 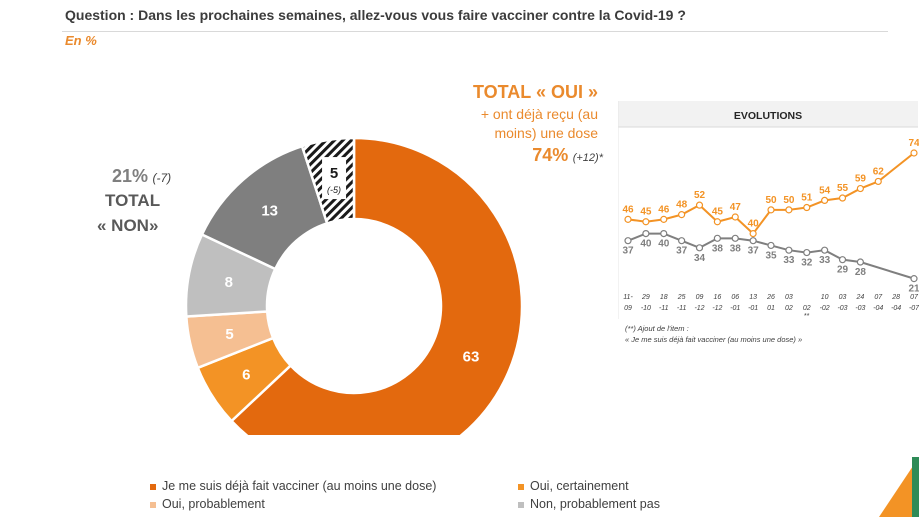 What do you see at coordinates (525, 155) in the screenshot?
I see `total-oui-value-row: 74% (+12)*` at bounding box center [525, 155].